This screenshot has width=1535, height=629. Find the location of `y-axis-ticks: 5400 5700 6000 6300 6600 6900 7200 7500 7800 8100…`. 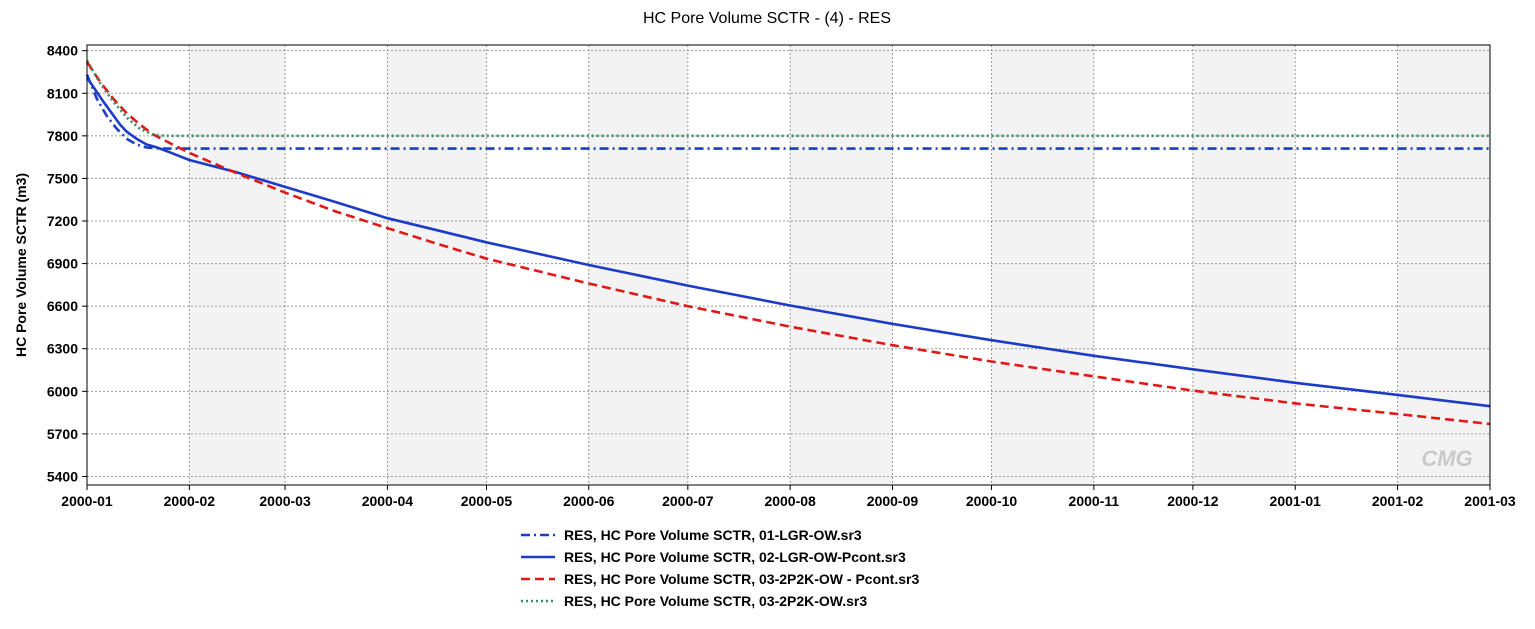

y-axis-ticks: 5400 5700 6000 6300 6600 6900 7200 7500 7800 8100… is located at coordinates (67, 263).